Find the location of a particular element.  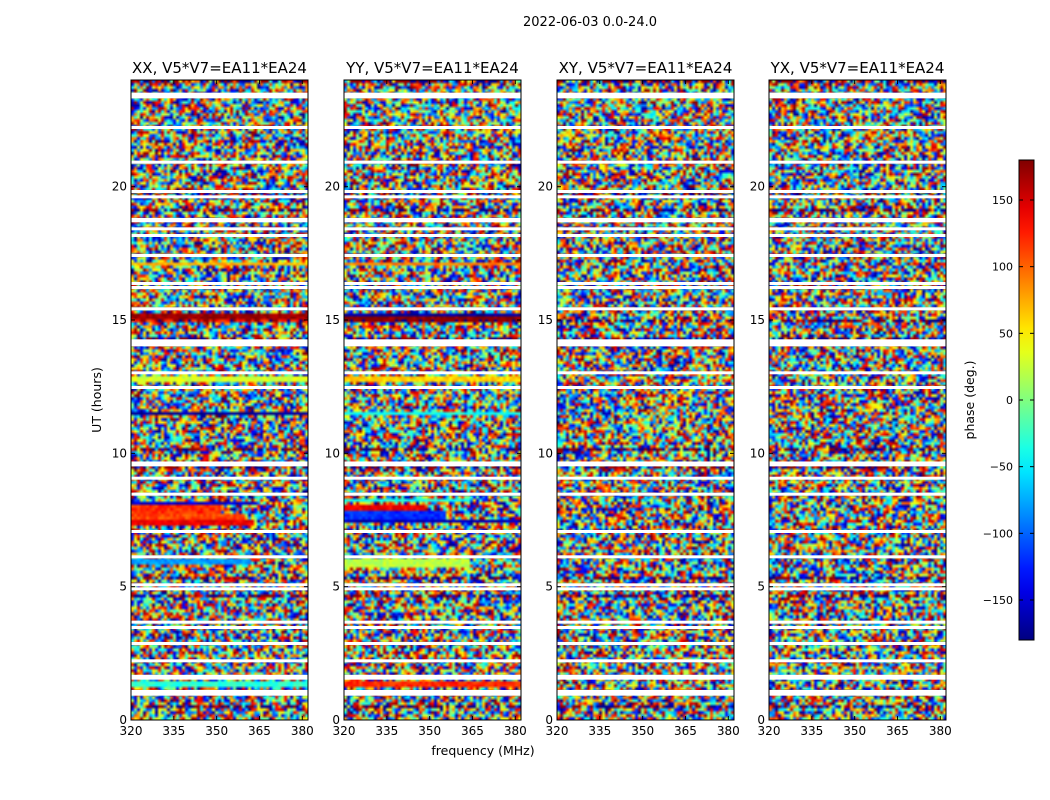

x-axis-label: frequency (MHz) is located at coordinates (482, 750).